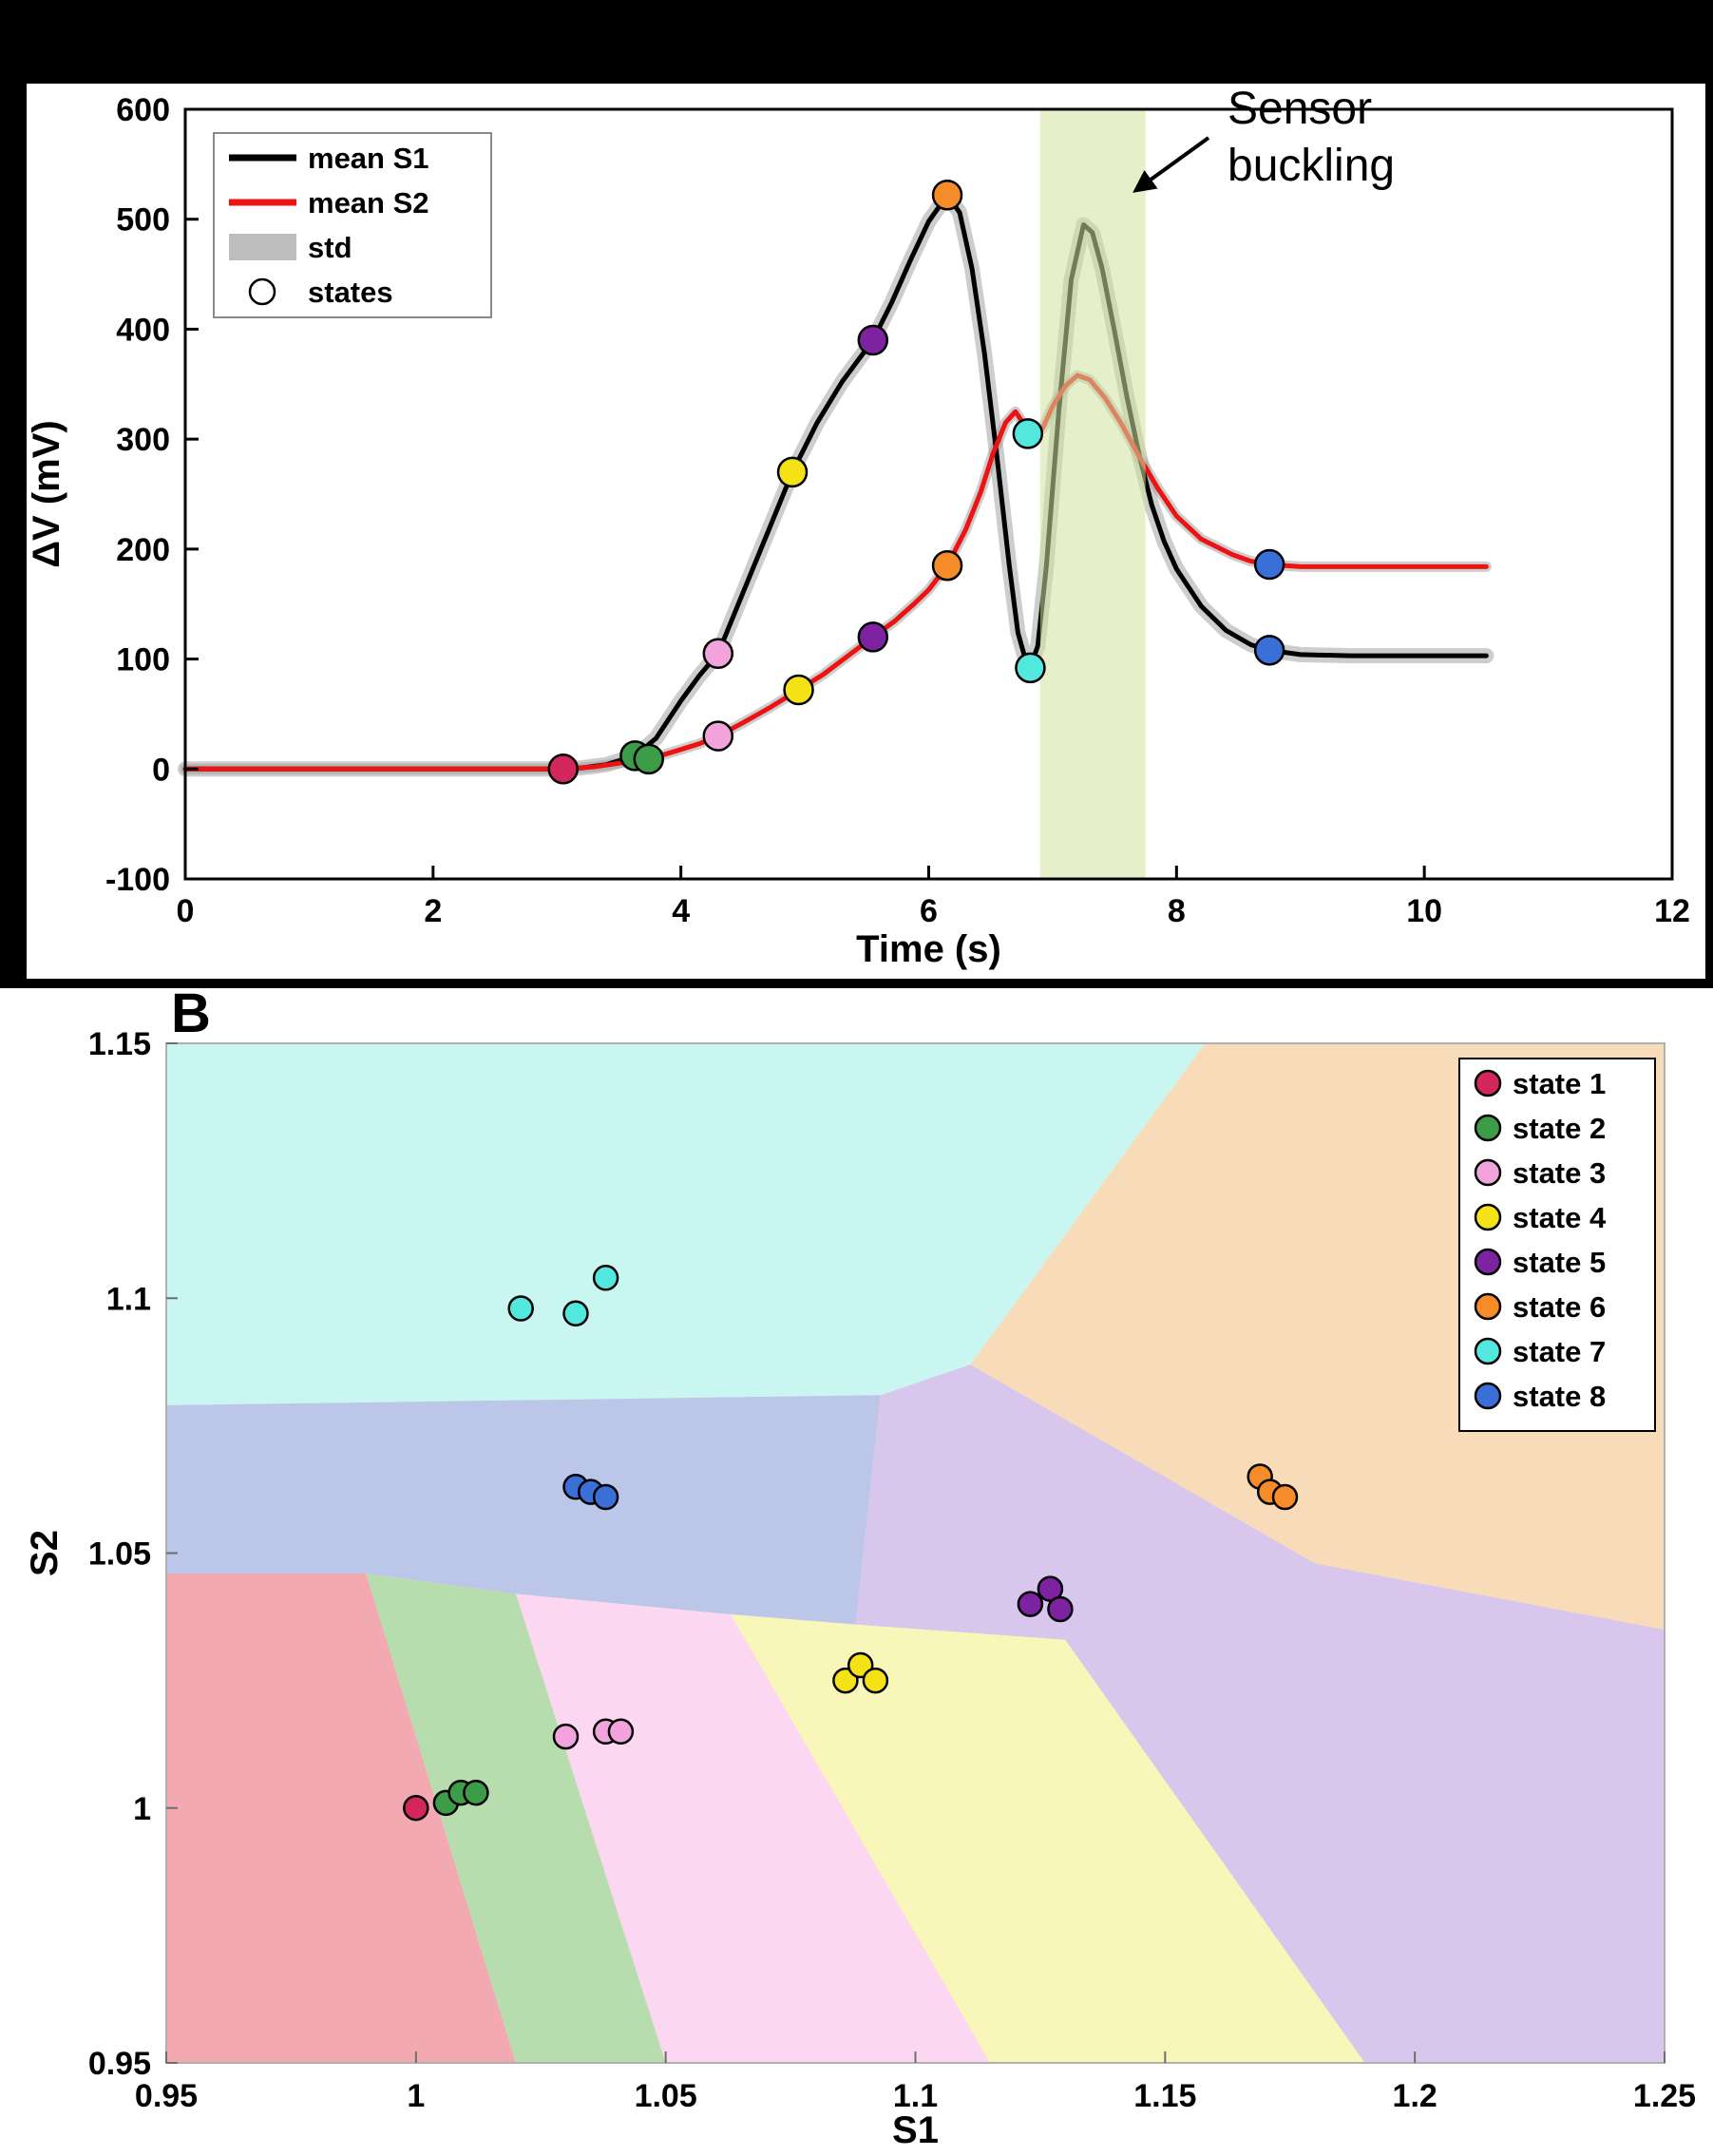  Describe the element at coordinates (1559, 1397) in the screenshot. I see `legend-label: state 8` at that location.